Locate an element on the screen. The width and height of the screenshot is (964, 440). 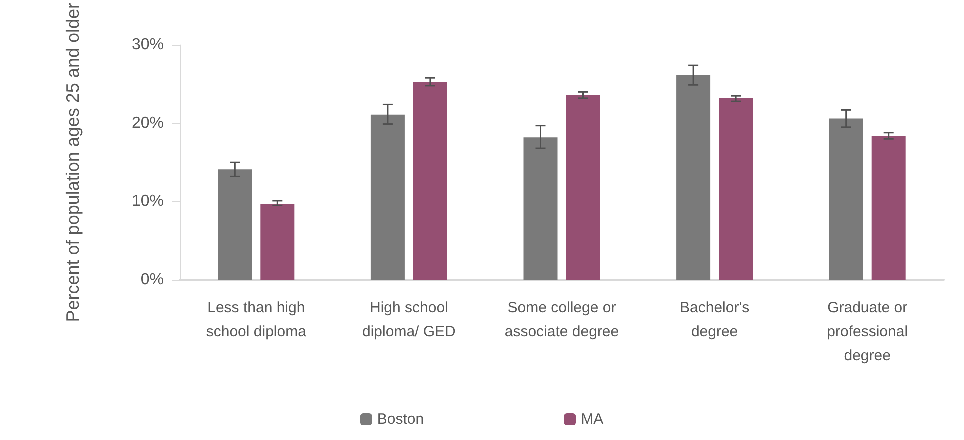
y-tick-label: 0% is located at coordinates (152, 280).